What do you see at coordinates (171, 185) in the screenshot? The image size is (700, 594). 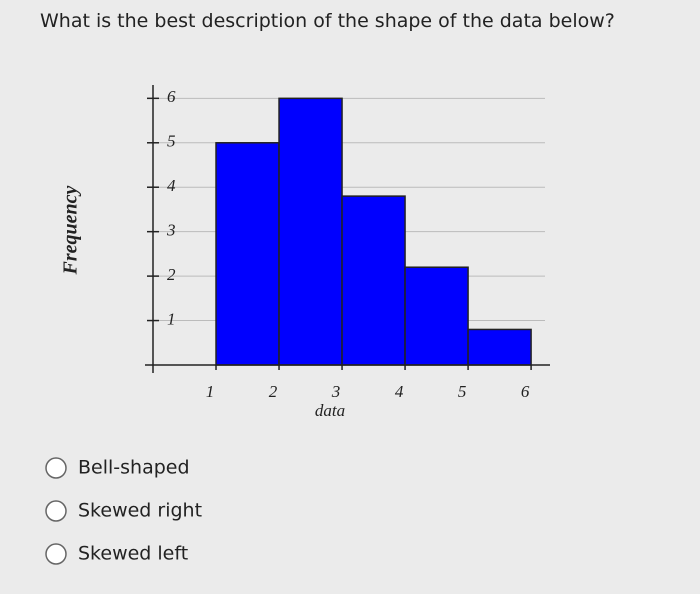 I see `y-tick-label: 4` at bounding box center [171, 185].